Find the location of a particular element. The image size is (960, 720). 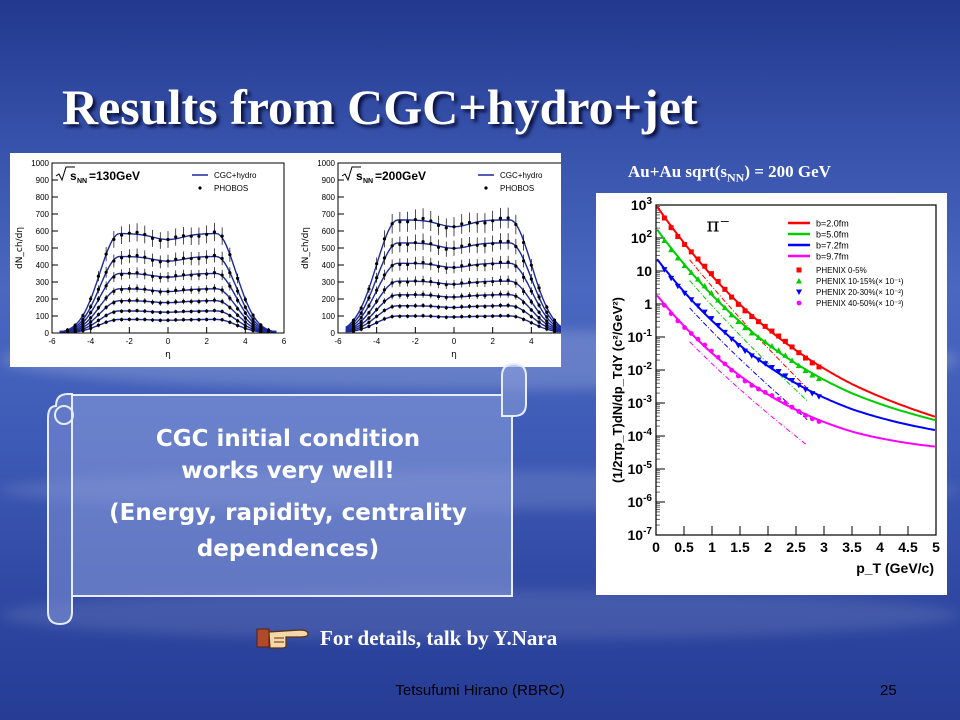

energy-label-sub: s is located at coordinates (359, 176).